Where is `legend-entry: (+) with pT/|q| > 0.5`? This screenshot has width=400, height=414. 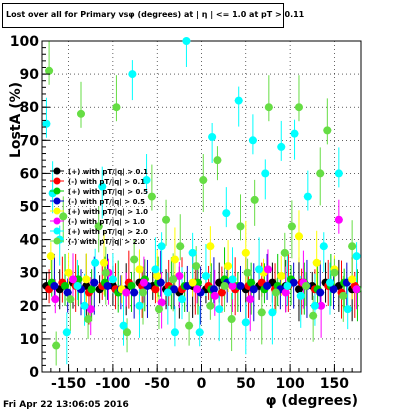
legend-entry: (+) with pT/|q| > 0.5 is located at coordinates (108, 192).